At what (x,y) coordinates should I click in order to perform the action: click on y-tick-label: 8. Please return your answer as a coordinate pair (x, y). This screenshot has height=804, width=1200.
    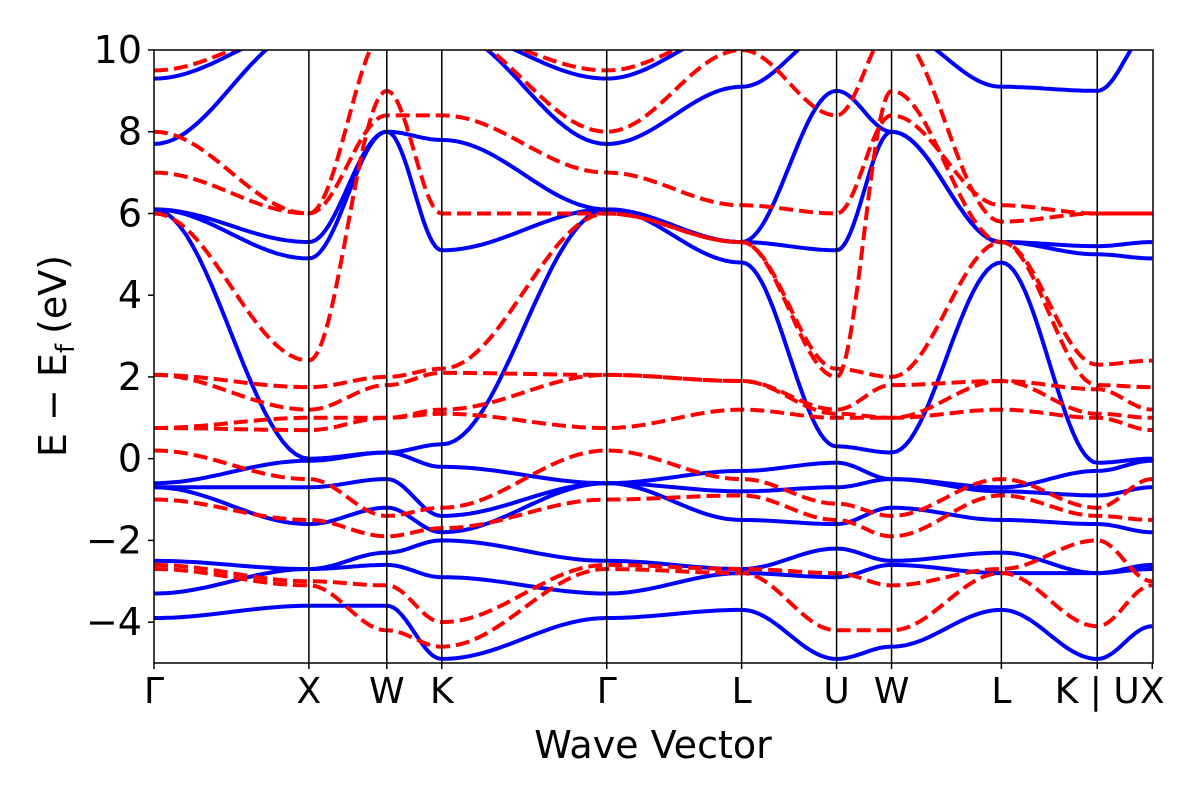
    Looking at the image, I should click on (130, 132).